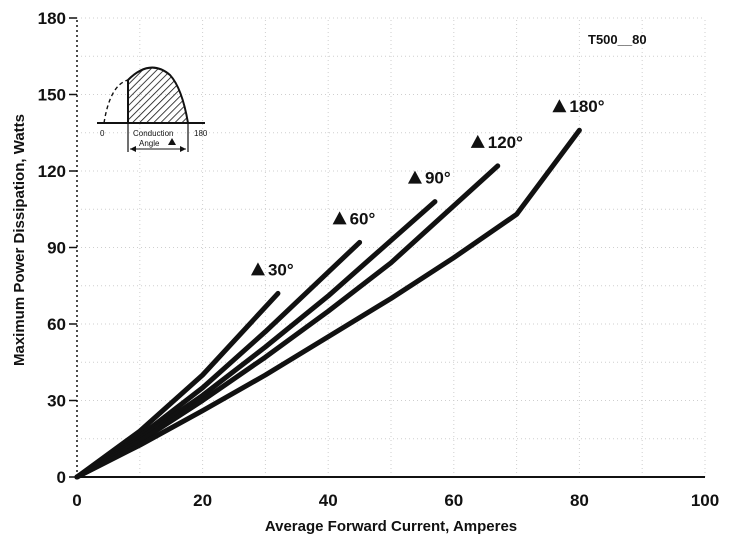 This screenshot has height=541, width=733. Describe the element at coordinates (61, 477) in the screenshot. I see `y-tick-label: 0` at that location.